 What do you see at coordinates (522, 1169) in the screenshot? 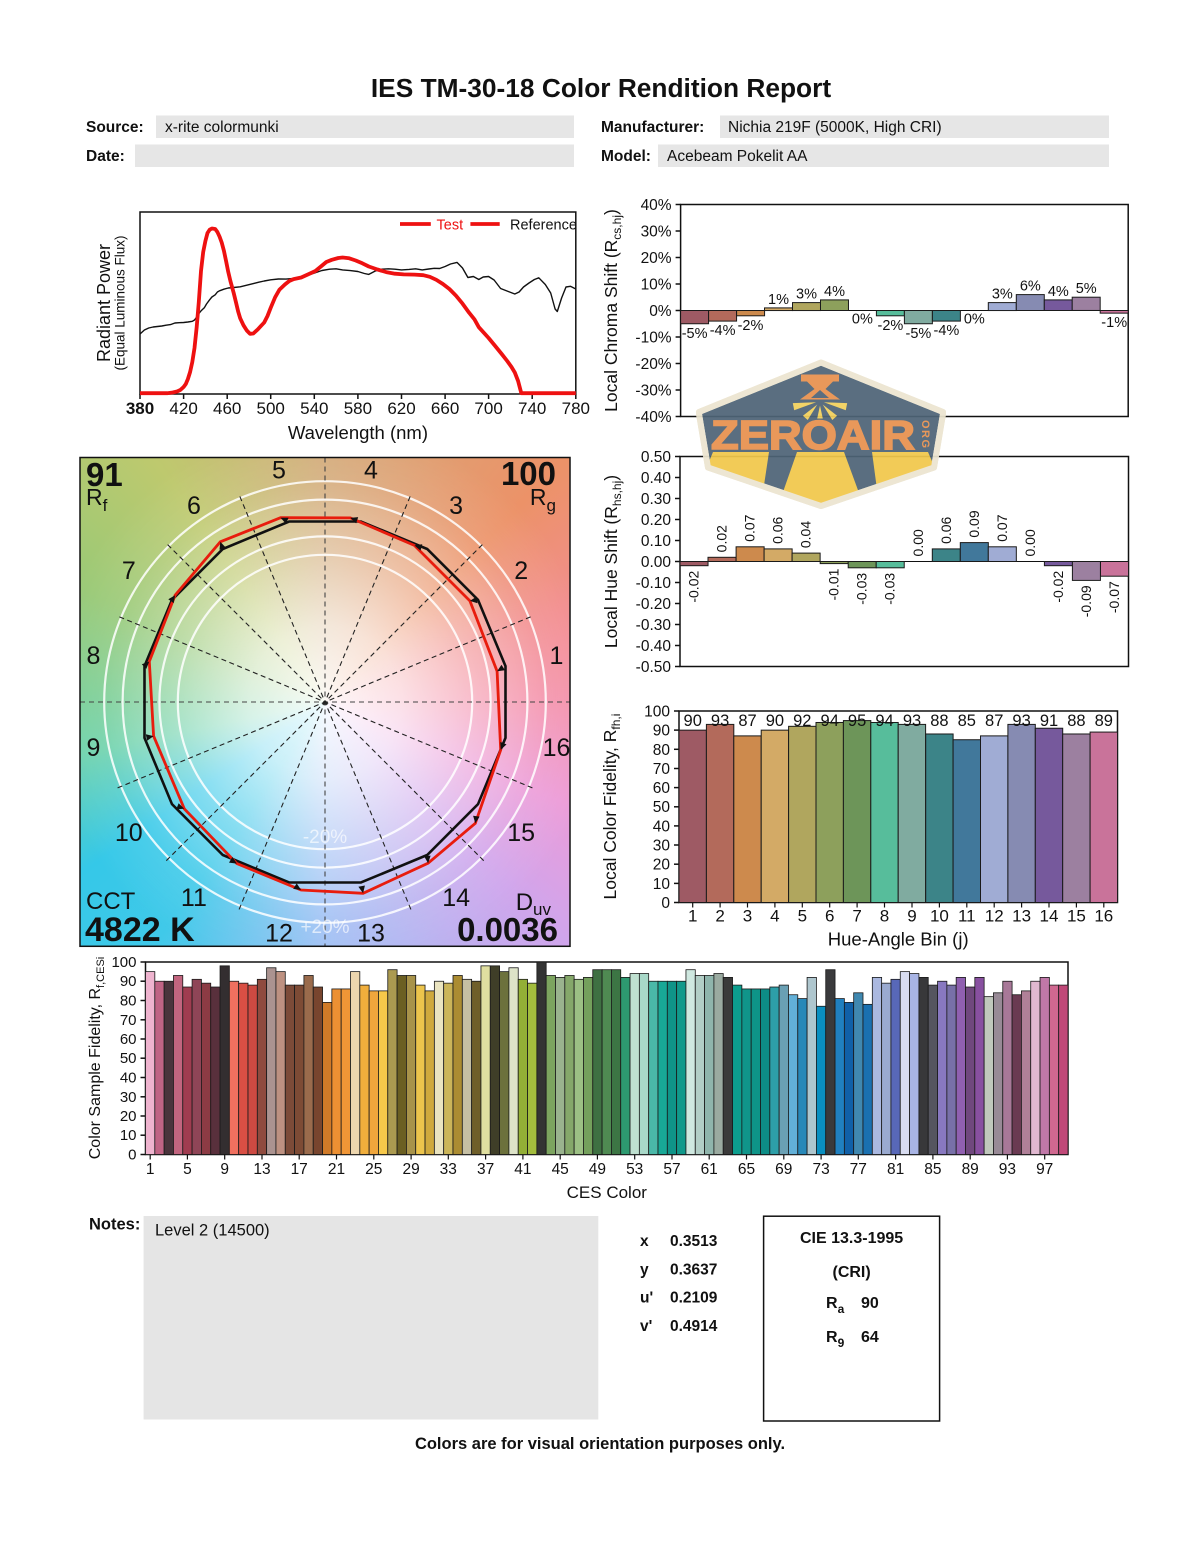
I see `svg-text: 41` at bounding box center [522, 1169].